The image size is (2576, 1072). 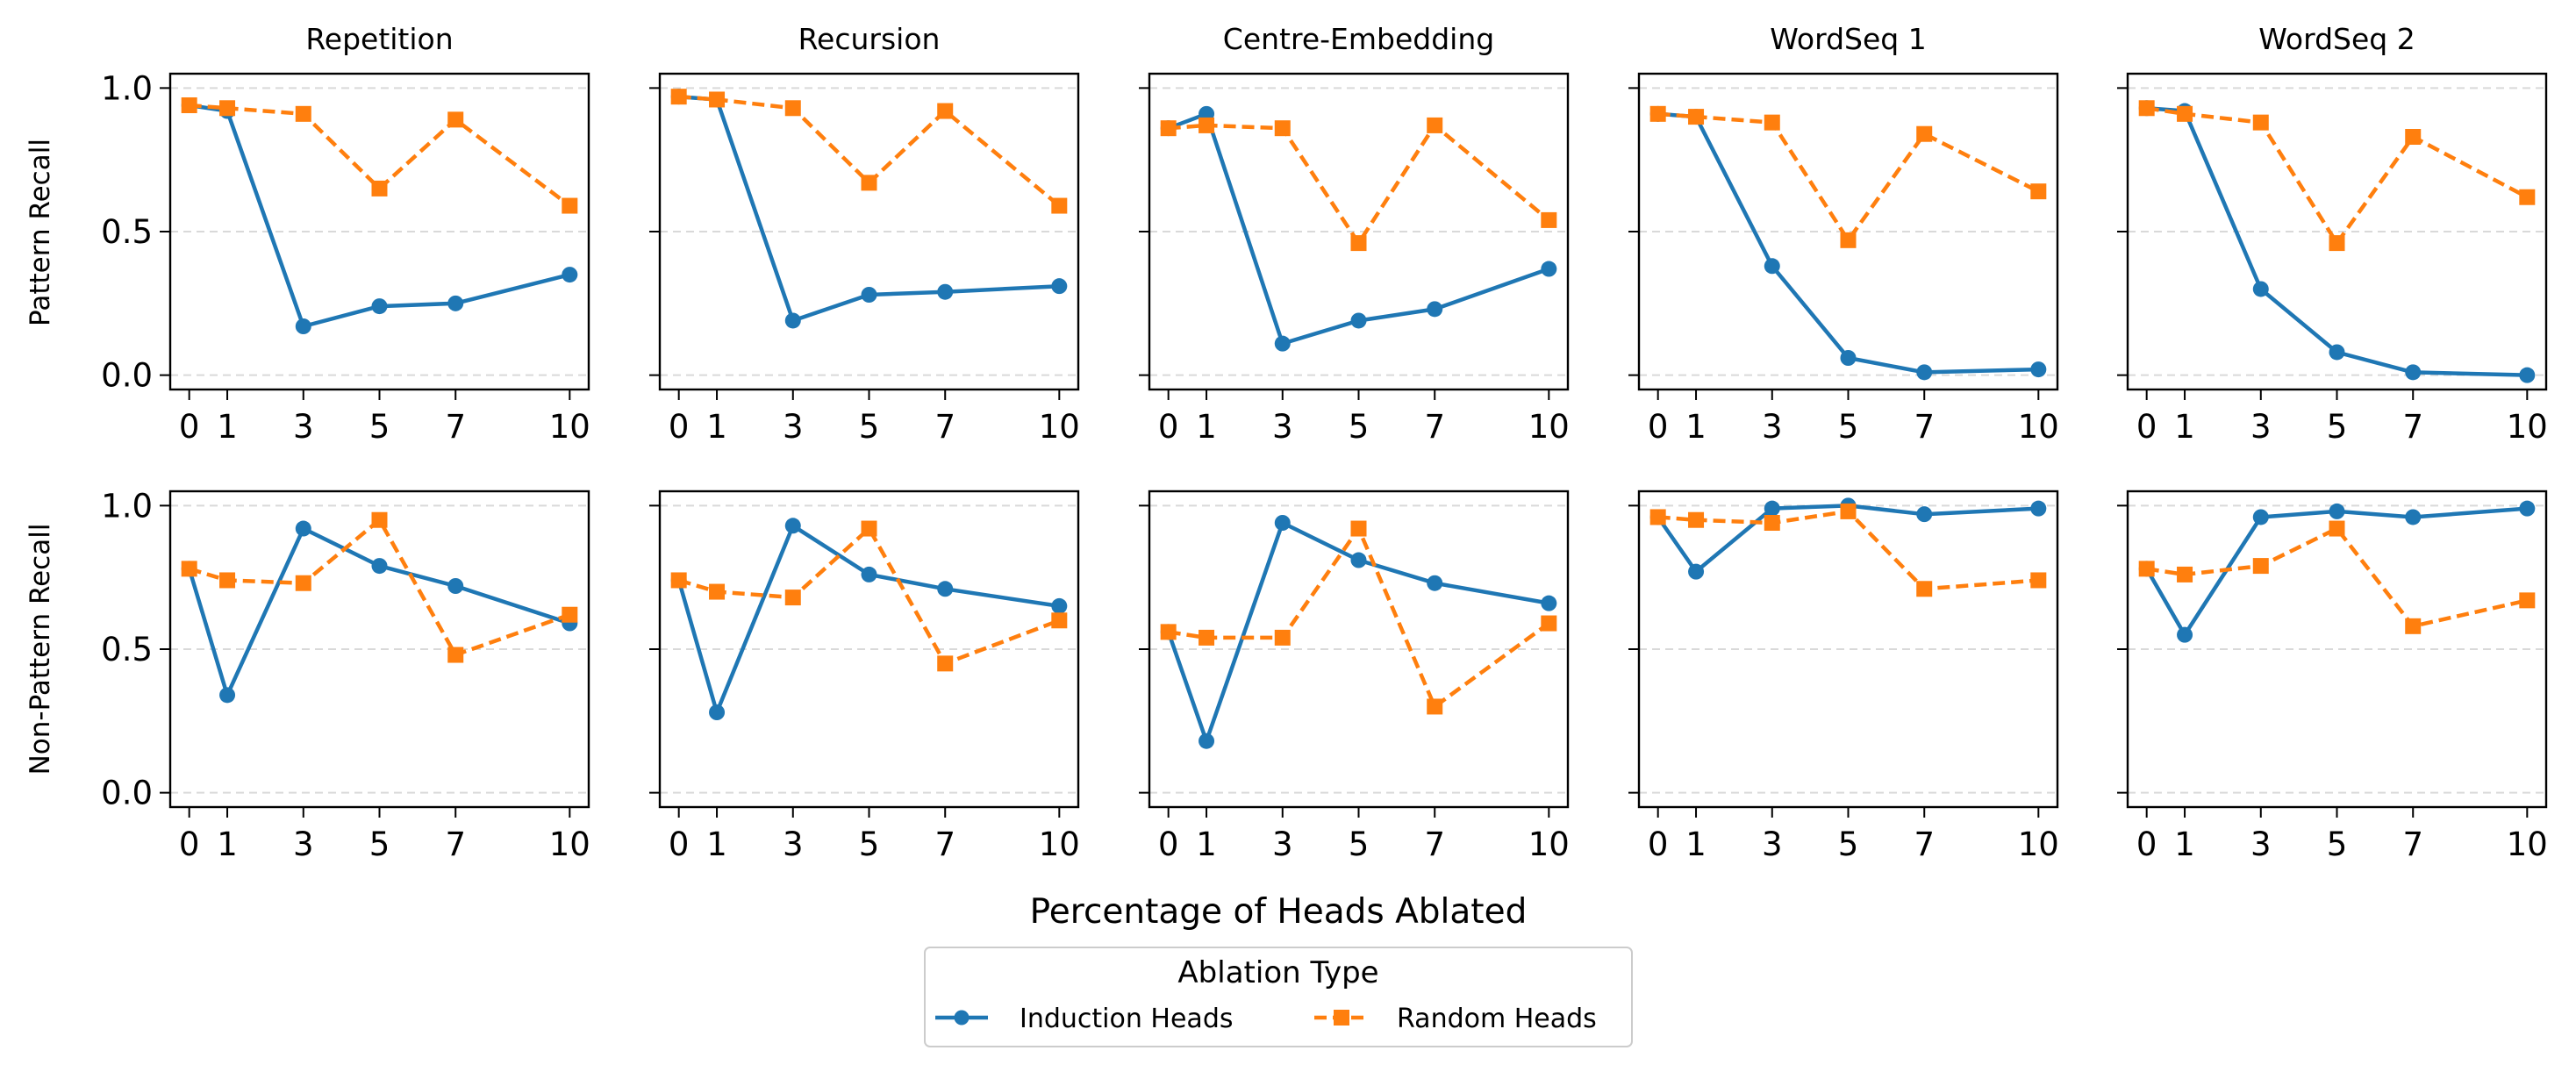 I want to click on legend-marker-random-heads, so click(x=1341, y=1018).